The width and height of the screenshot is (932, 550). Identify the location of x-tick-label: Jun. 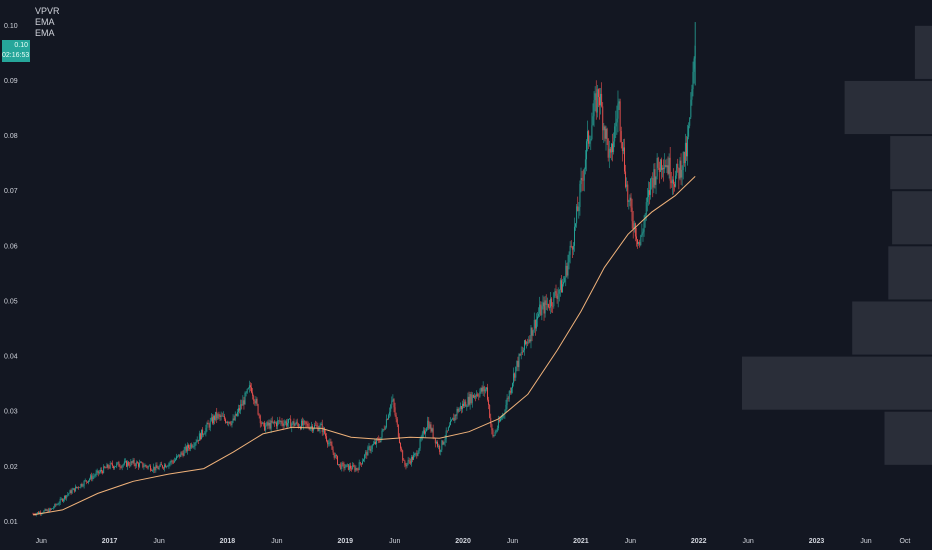
(276, 541).